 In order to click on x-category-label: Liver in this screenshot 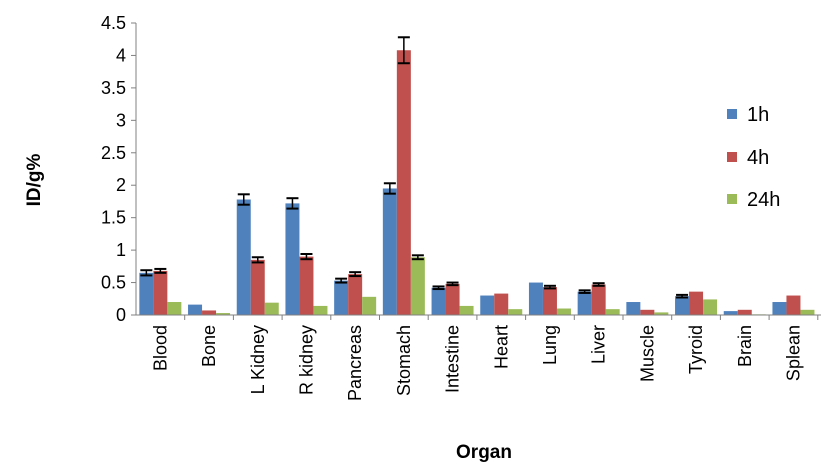, I will do `click(599, 344)`.